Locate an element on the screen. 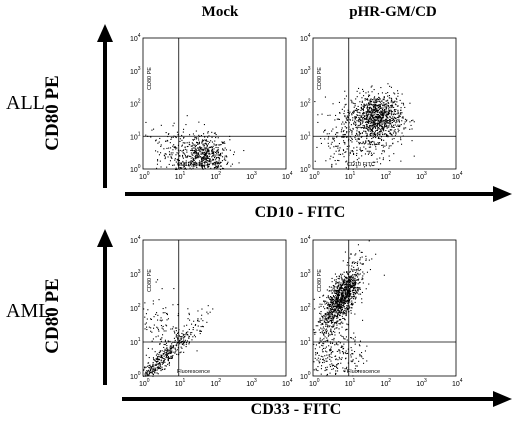 This screenshot has height=422, width=520. data-points is located at coordinates (178, 328).